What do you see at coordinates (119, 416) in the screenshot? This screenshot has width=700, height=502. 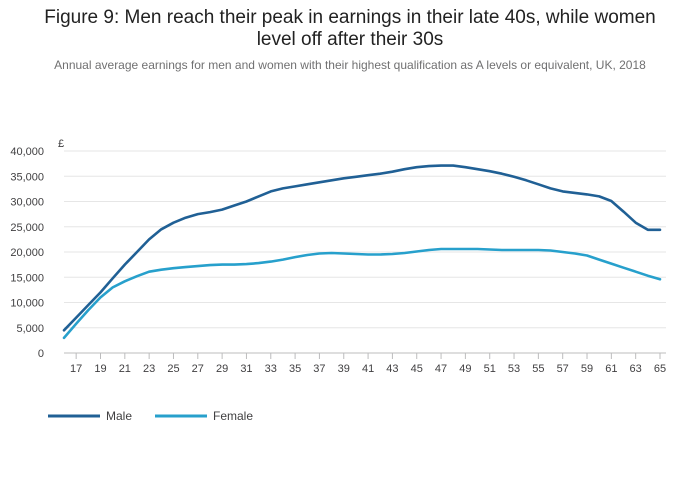 I see `legend-label-male: Male` at bounding box center [119, 416].